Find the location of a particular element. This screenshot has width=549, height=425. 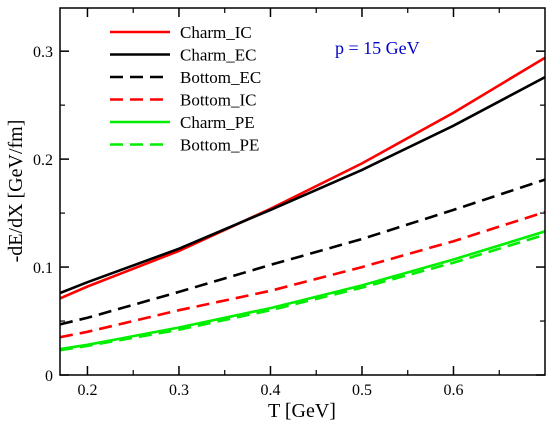

x-tick-label: 0.3 is located at coordinates (179, 390).